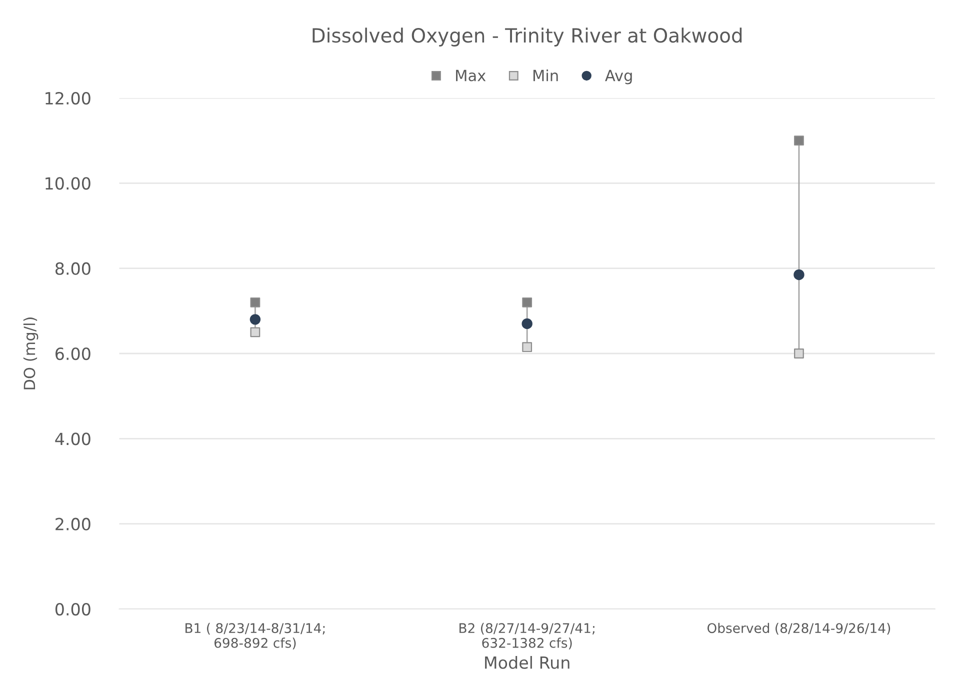 Image resolution: width=954 pixels, height=700 pixels. What do you see at coordinates (471, 76) in the screenshot?
I see `legend-label: Max` at bounding box center [471, 76].